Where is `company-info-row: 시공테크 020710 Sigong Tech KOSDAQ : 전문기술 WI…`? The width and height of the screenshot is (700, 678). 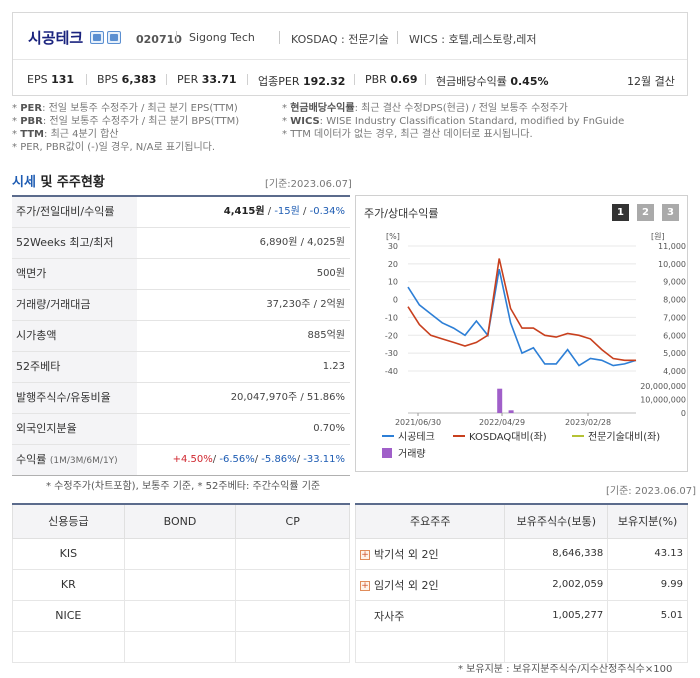
company-info-row: 시공테크 020710 Sigong Tech KOSDAQ : 전문기술 WI… is located at coordinates (350, 36).